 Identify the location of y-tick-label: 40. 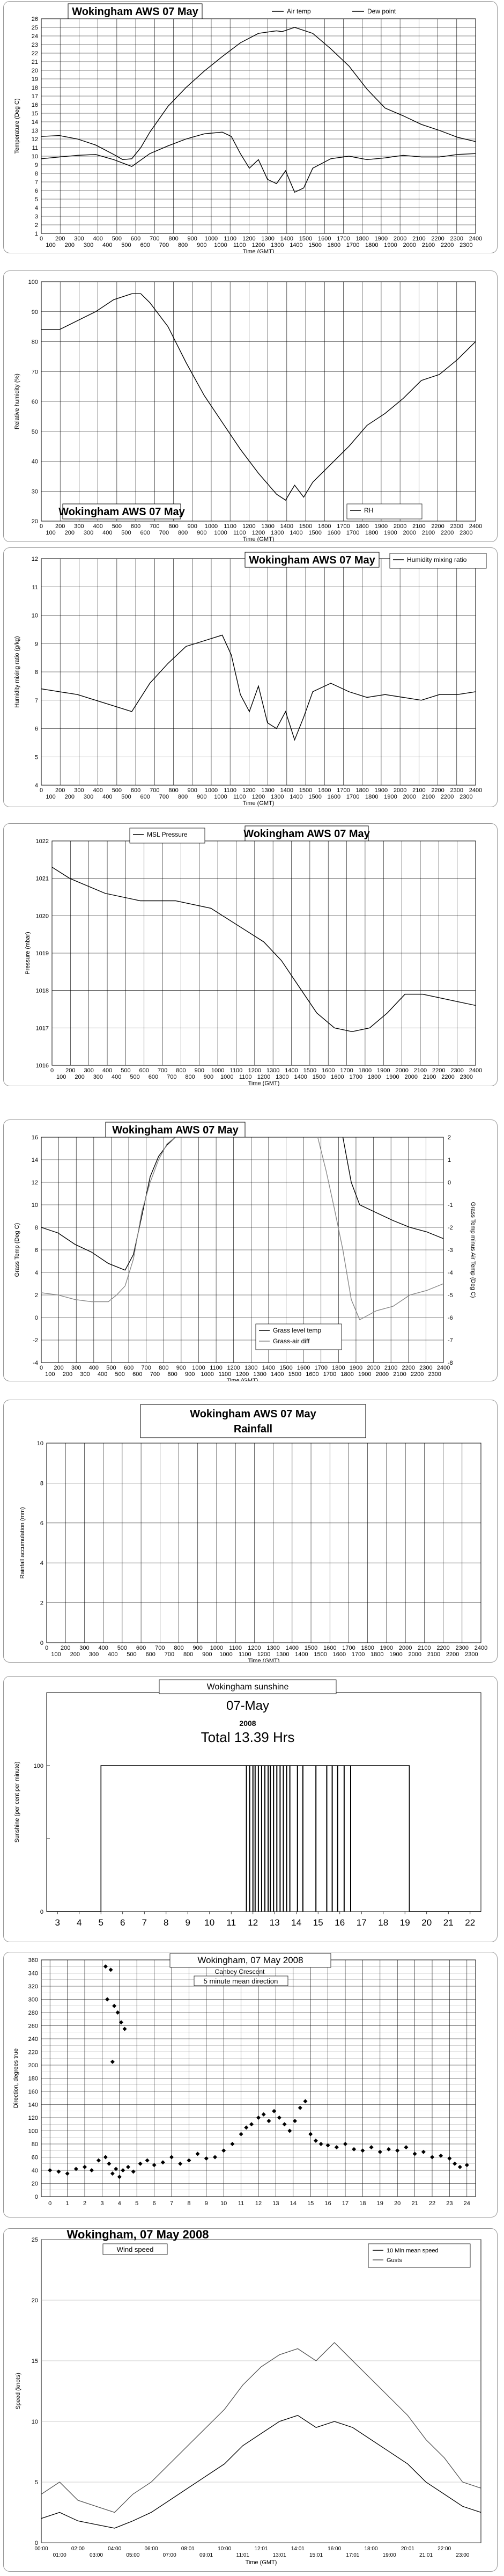
(35, 462).